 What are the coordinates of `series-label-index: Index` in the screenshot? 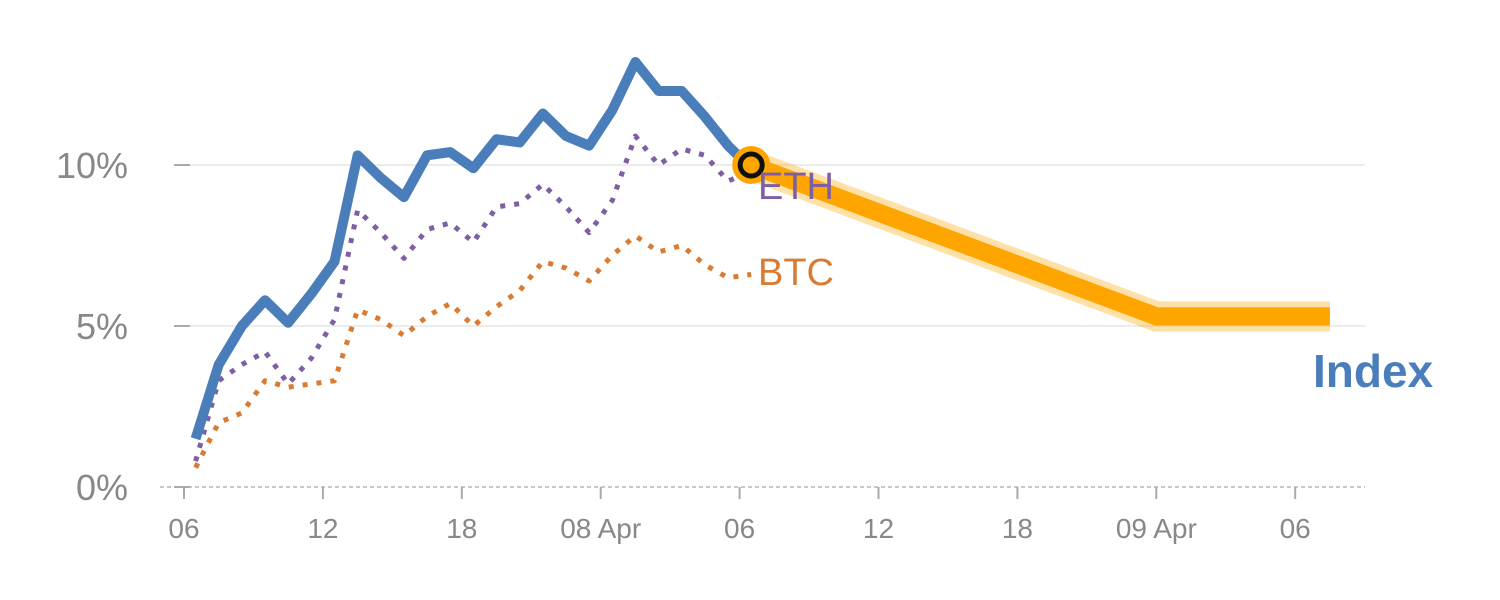 It's located at (1373, 371).